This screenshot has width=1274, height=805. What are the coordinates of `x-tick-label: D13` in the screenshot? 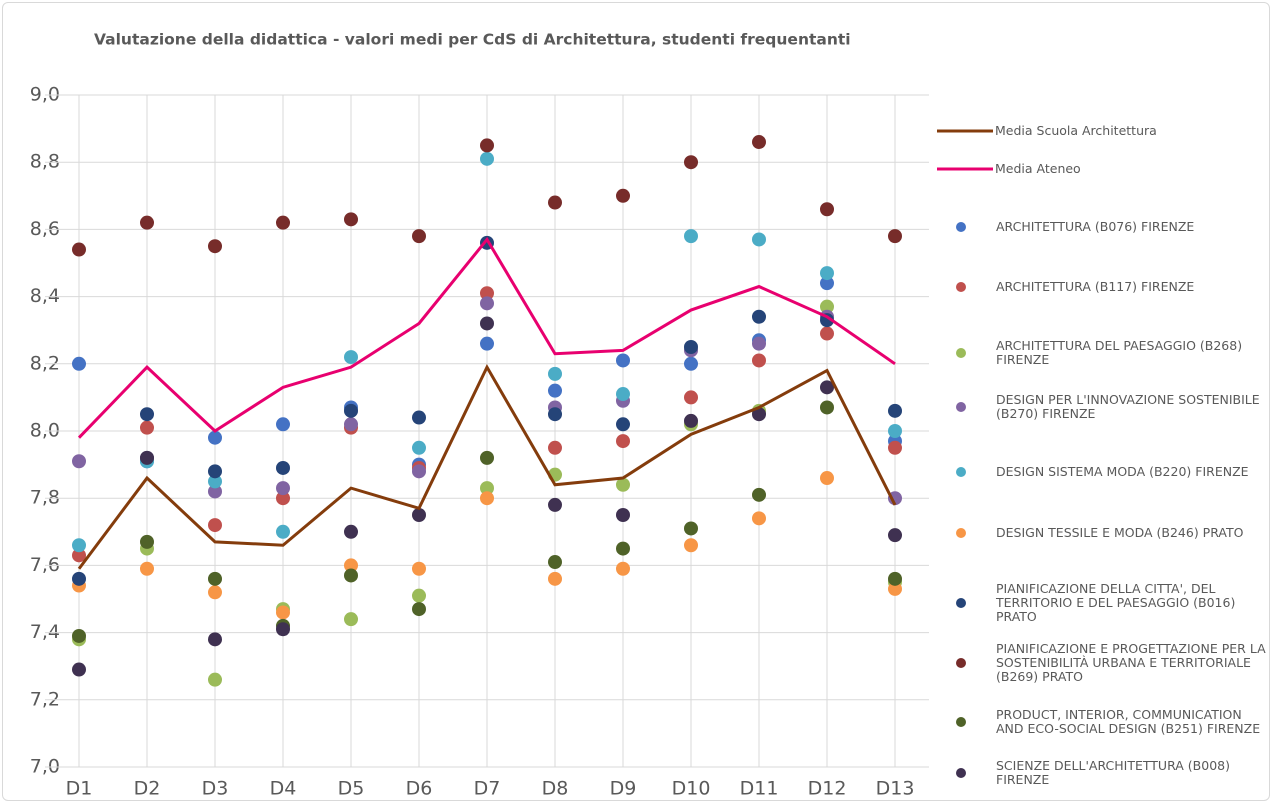 It's located at (895, 789).